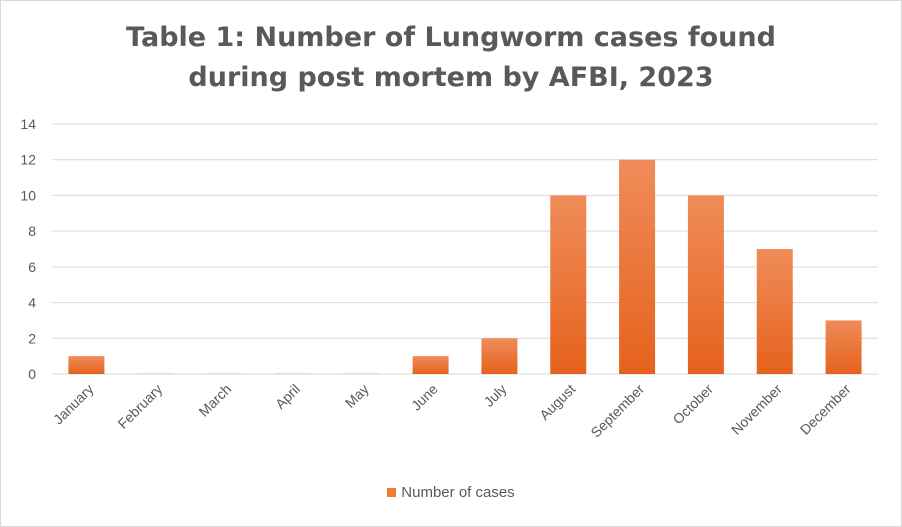 Image resolution: width=902 pixels, height=527 pixels. What do you see at coordinates (32, 267) in the screenshot?
I see `y-tick-label: 6` at bounding box center [32, 267].